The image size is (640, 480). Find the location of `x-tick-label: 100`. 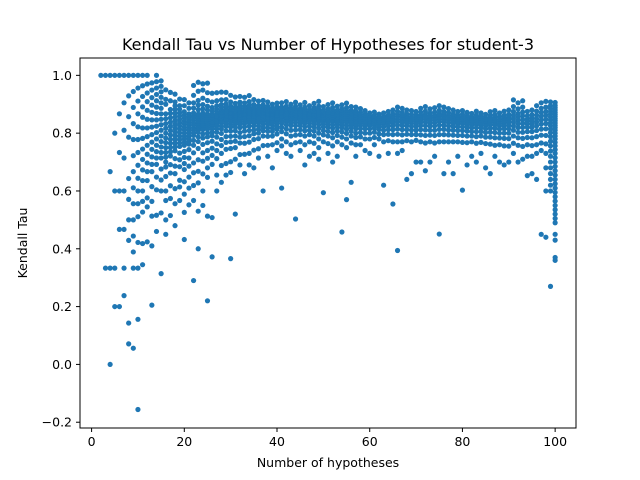

x-tick-label: 100 is located at coordinates (555, 441).